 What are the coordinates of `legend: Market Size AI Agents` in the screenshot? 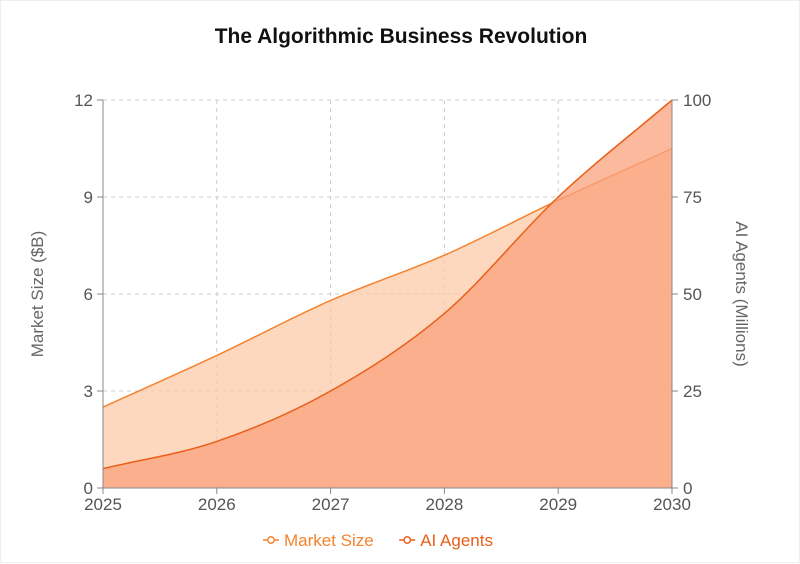 It's located at (378, 540).